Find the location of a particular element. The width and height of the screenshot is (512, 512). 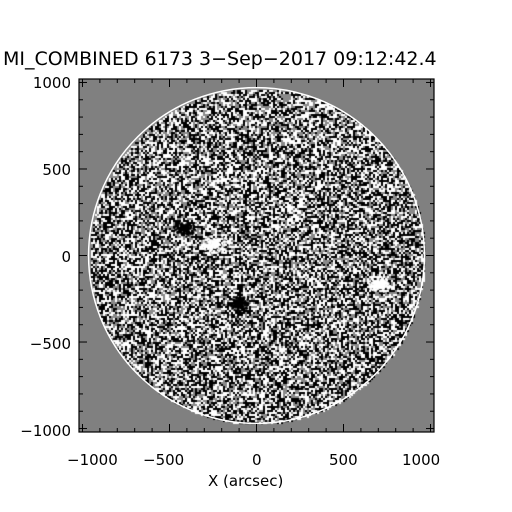

x-tick-label: 0 is located at coordinates (257, 460).